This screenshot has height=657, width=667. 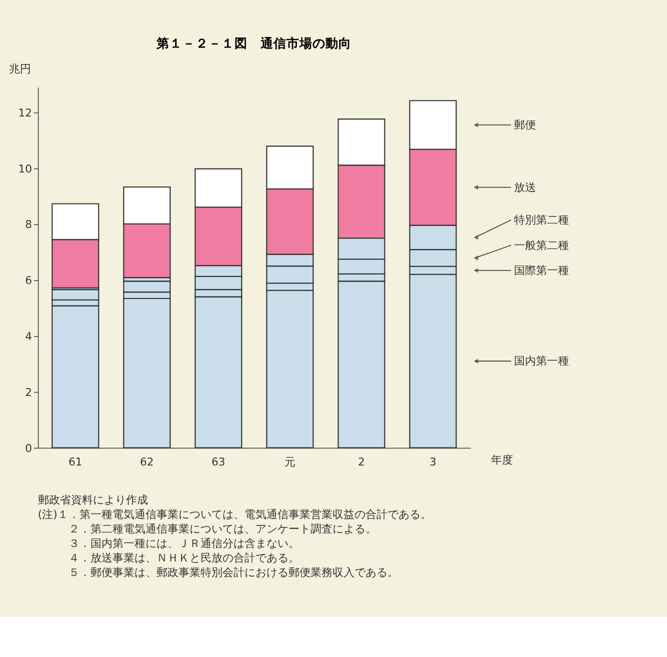 What do you see at coordinates (184, 543) in the screenshot?
I see `text: ３．国内第一種には、ＪＲ通信分は含まない。` at bounding box center [184, 543].